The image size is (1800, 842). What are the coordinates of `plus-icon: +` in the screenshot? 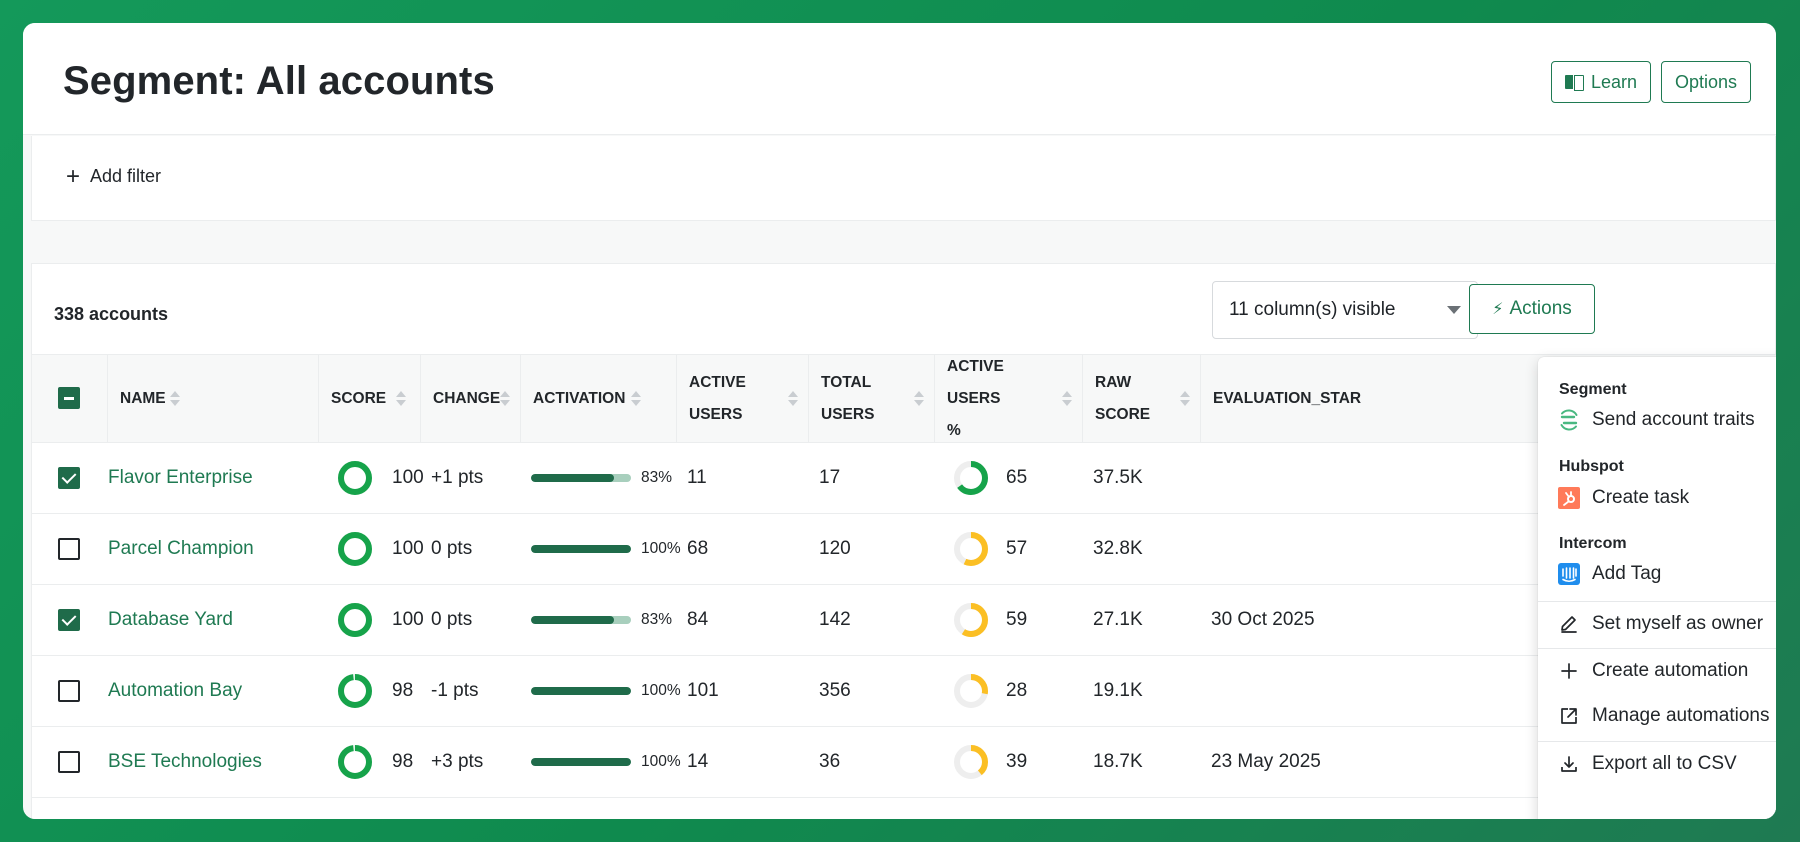 It's located at (73, 176).